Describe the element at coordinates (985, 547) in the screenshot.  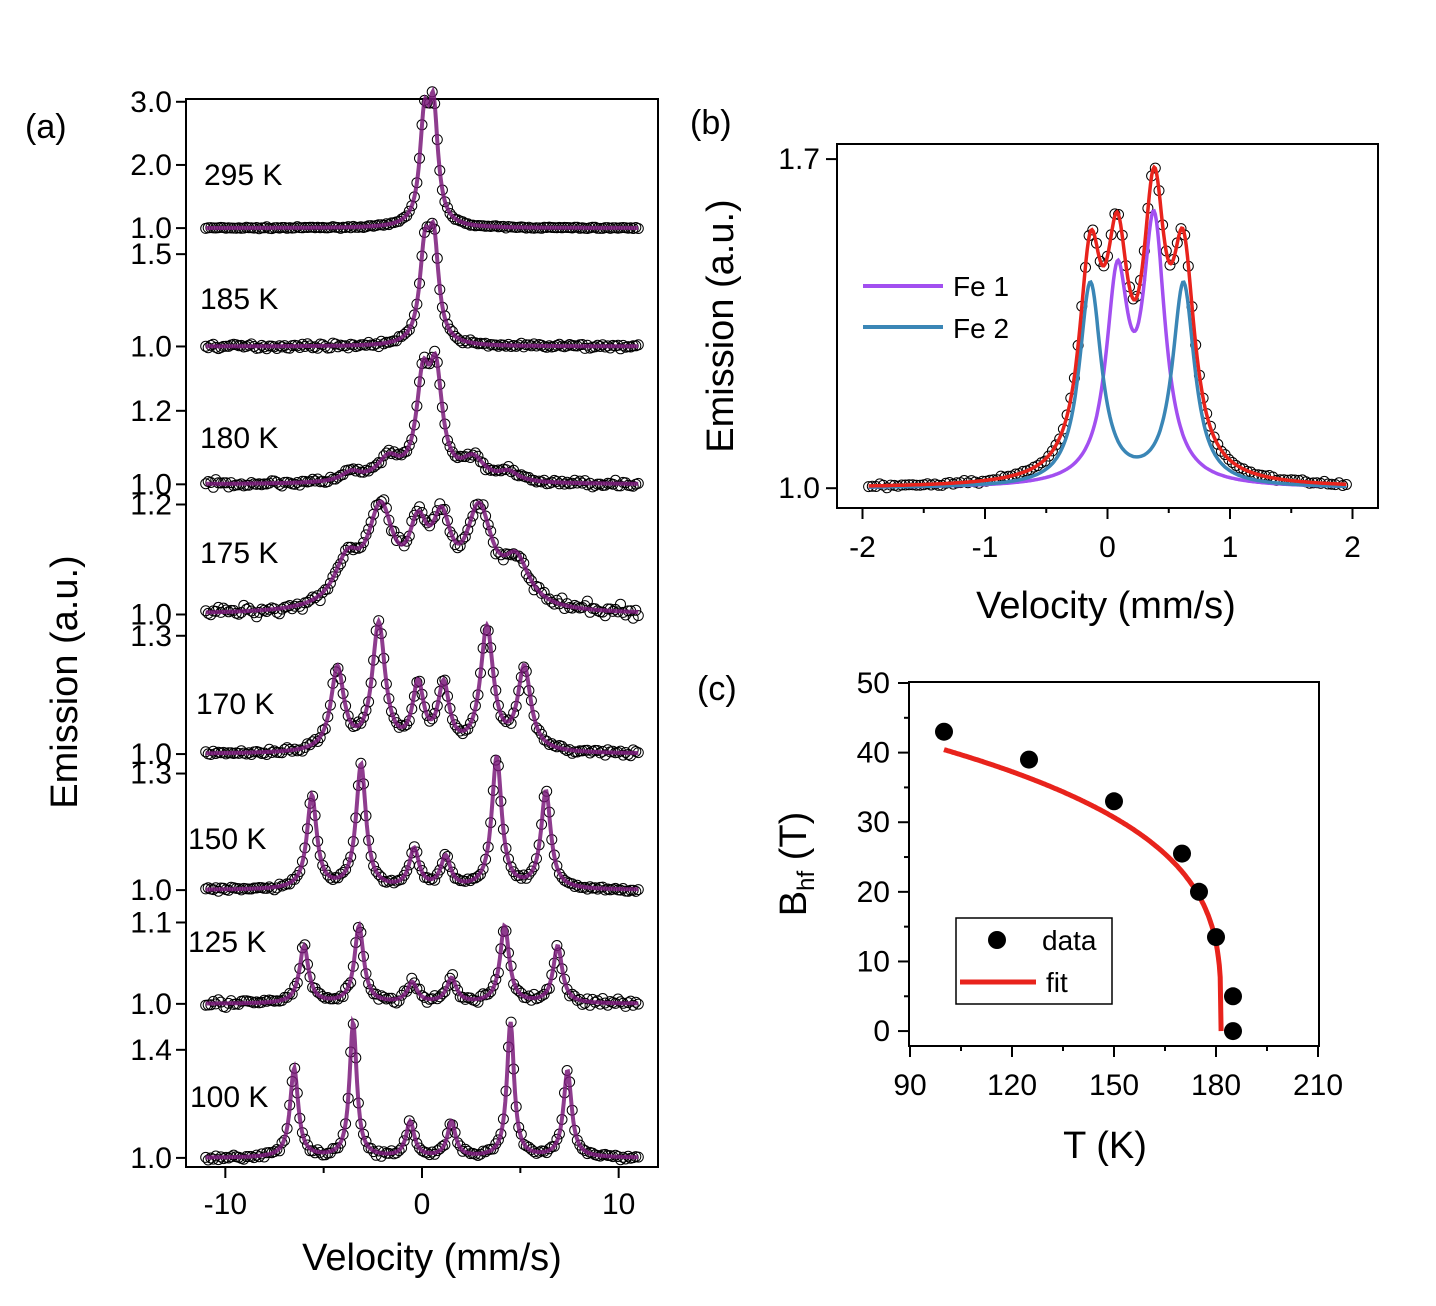
I see `x-tick-label: -1` at that location.